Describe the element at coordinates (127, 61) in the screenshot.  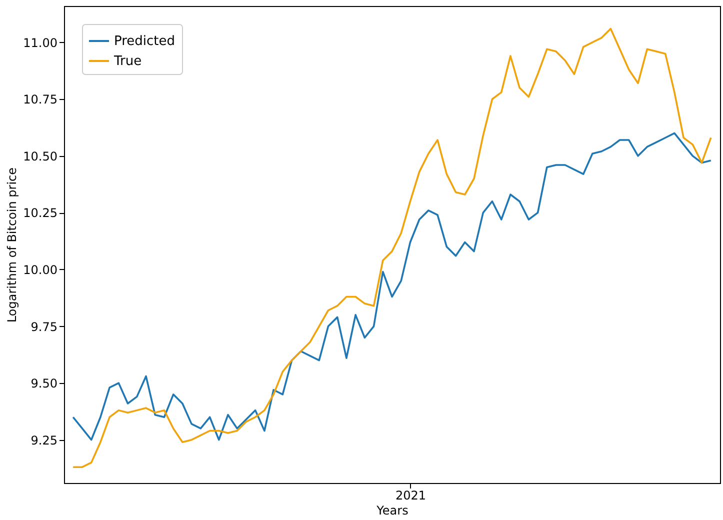
I see `legend-label: True` at that location.